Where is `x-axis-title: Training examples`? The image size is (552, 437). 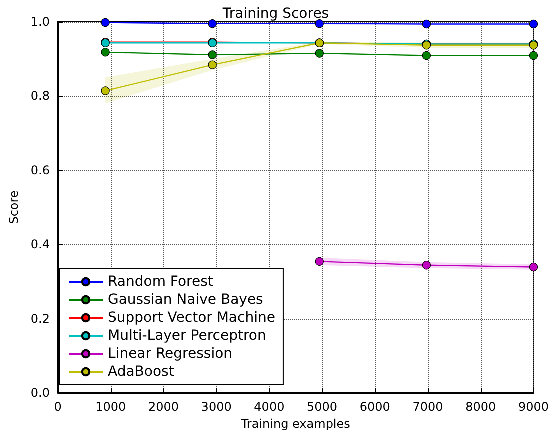
x-axis-title: Training examples is located at coordinates (295, 423).